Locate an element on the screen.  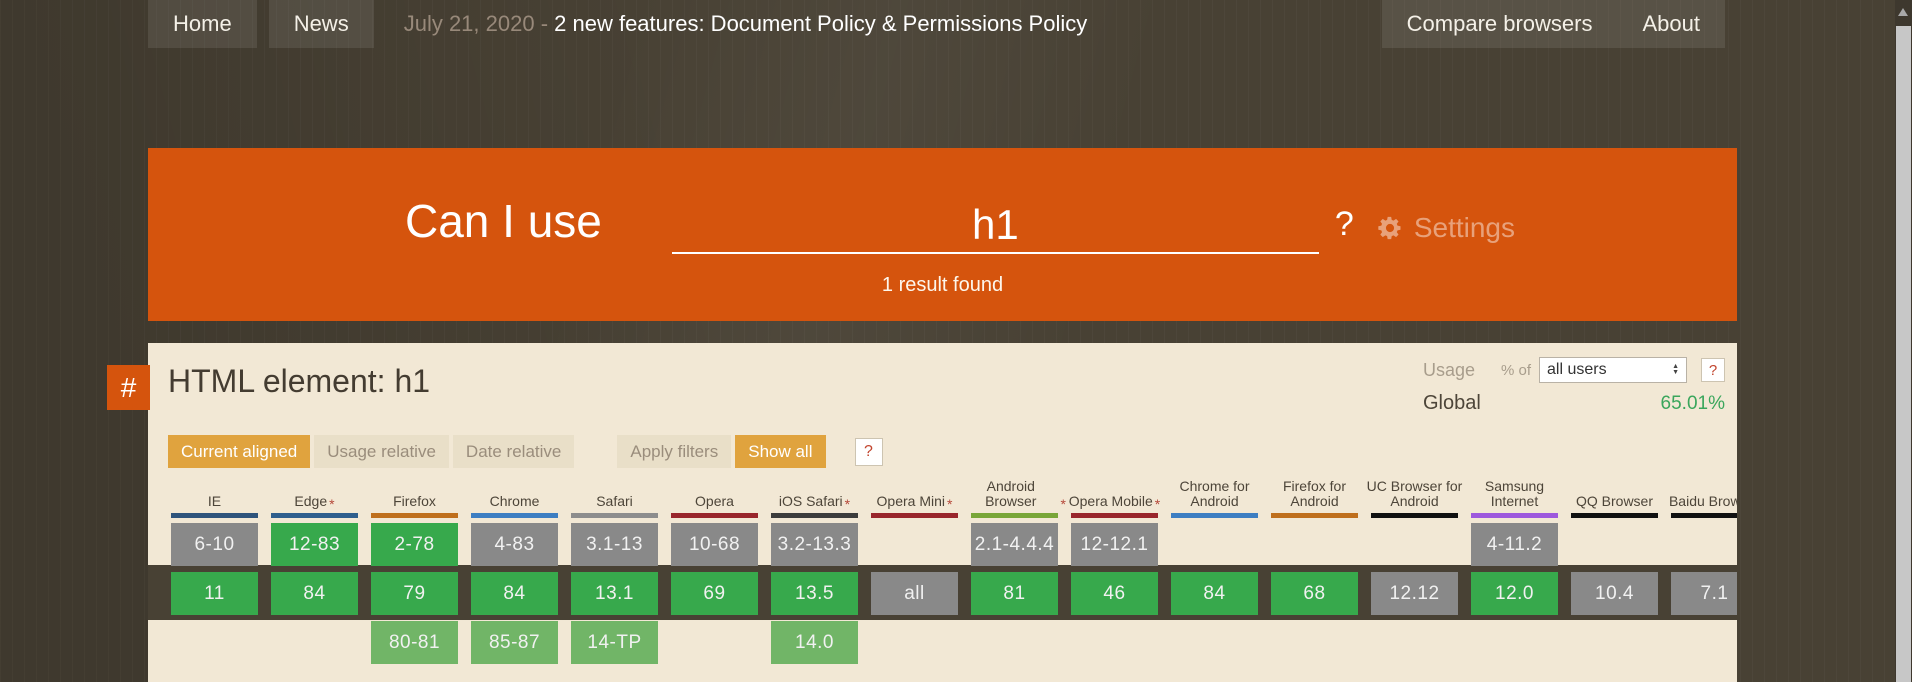
percent-of-label: % of is located at coordinates (1515, 370).